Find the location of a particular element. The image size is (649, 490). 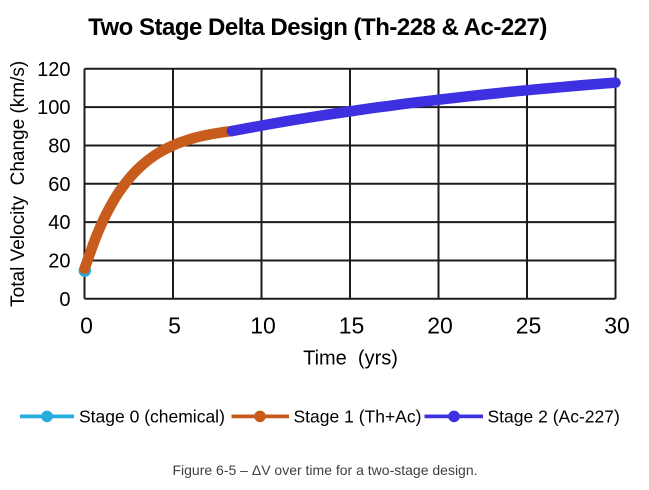

svg-text: Stage 2 (Ac-227) is located at coordinates (554, 417).